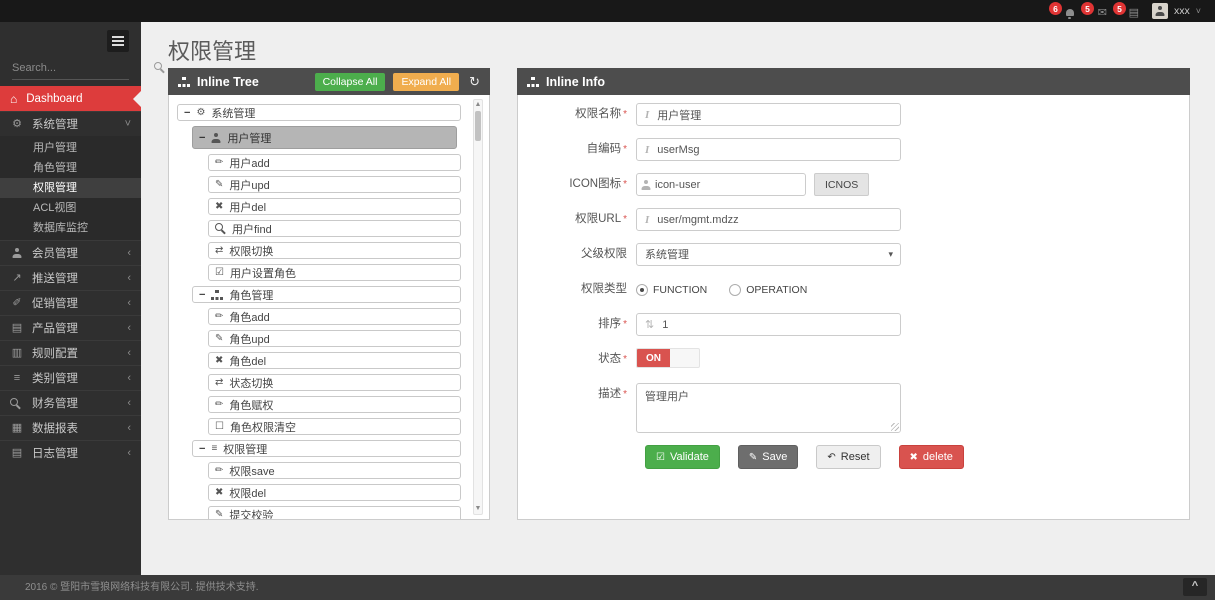  What do you see at coordinates (478, 508) in the screenshot?
I see `scroll-down-icon: ▼` at bounding box center [478, 508].